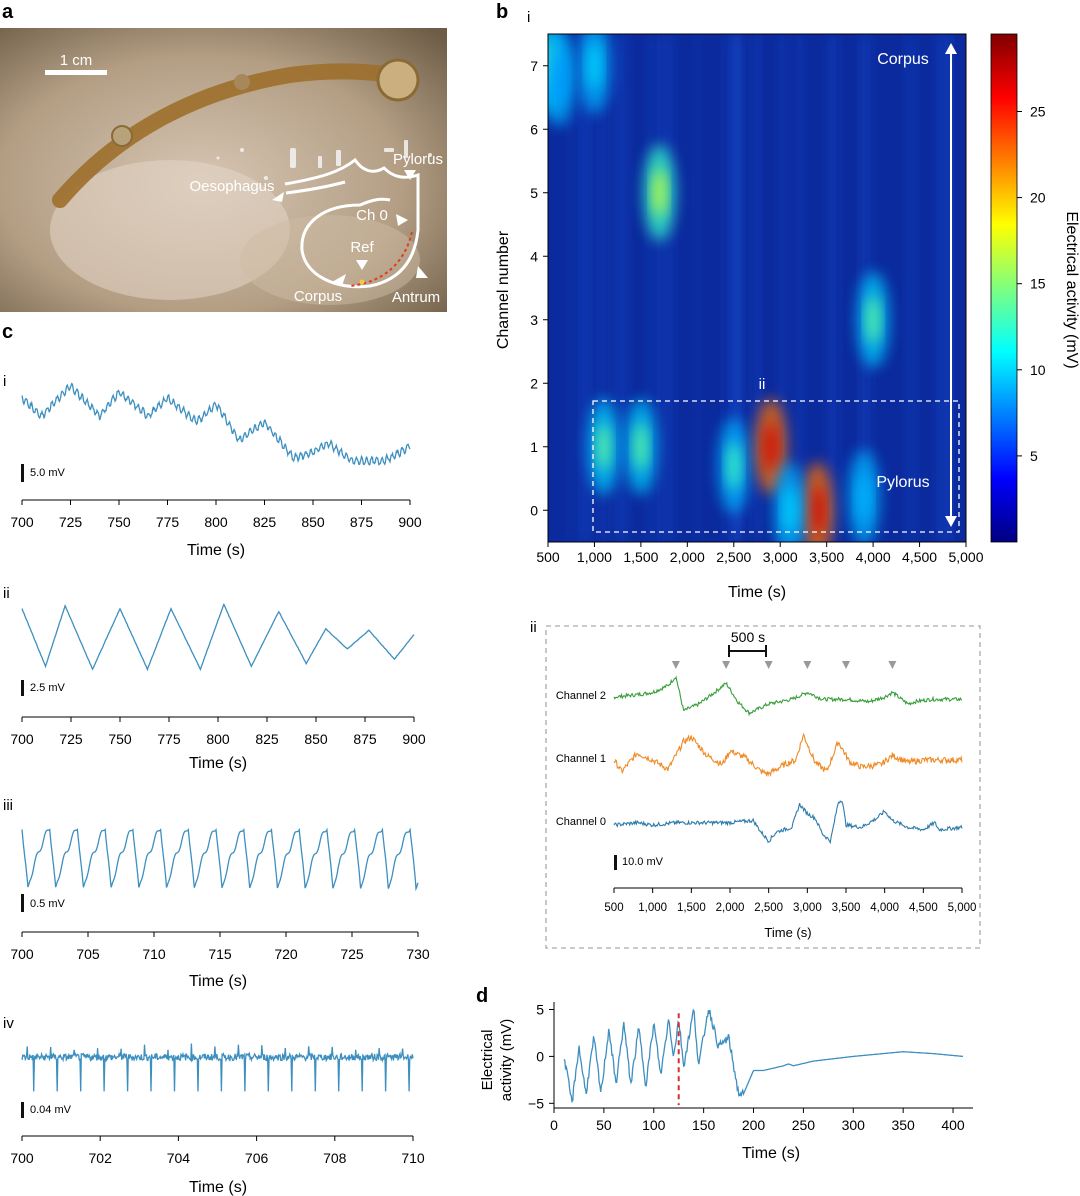 This screenshot has height=1196, width=1080. Describe the element at coordinates (318, 296) in the screenshot. I see `label-corpus: Corpus` at that location.